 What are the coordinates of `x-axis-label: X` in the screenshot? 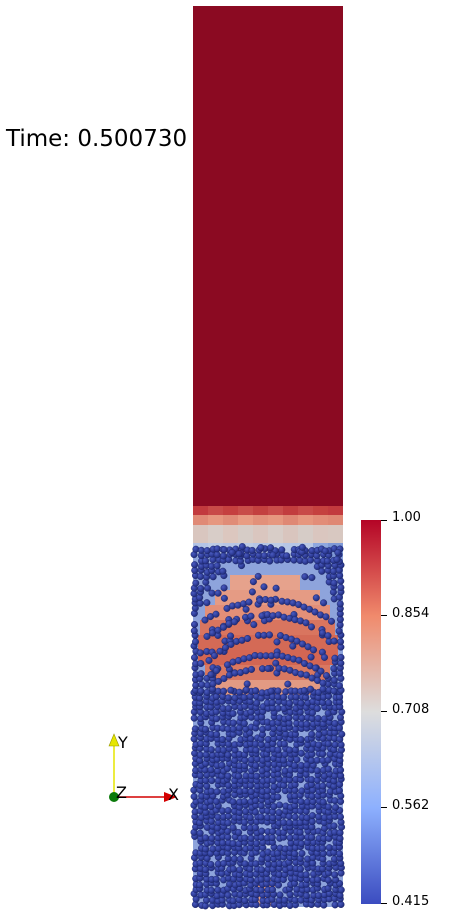 It's located at (173, 794).